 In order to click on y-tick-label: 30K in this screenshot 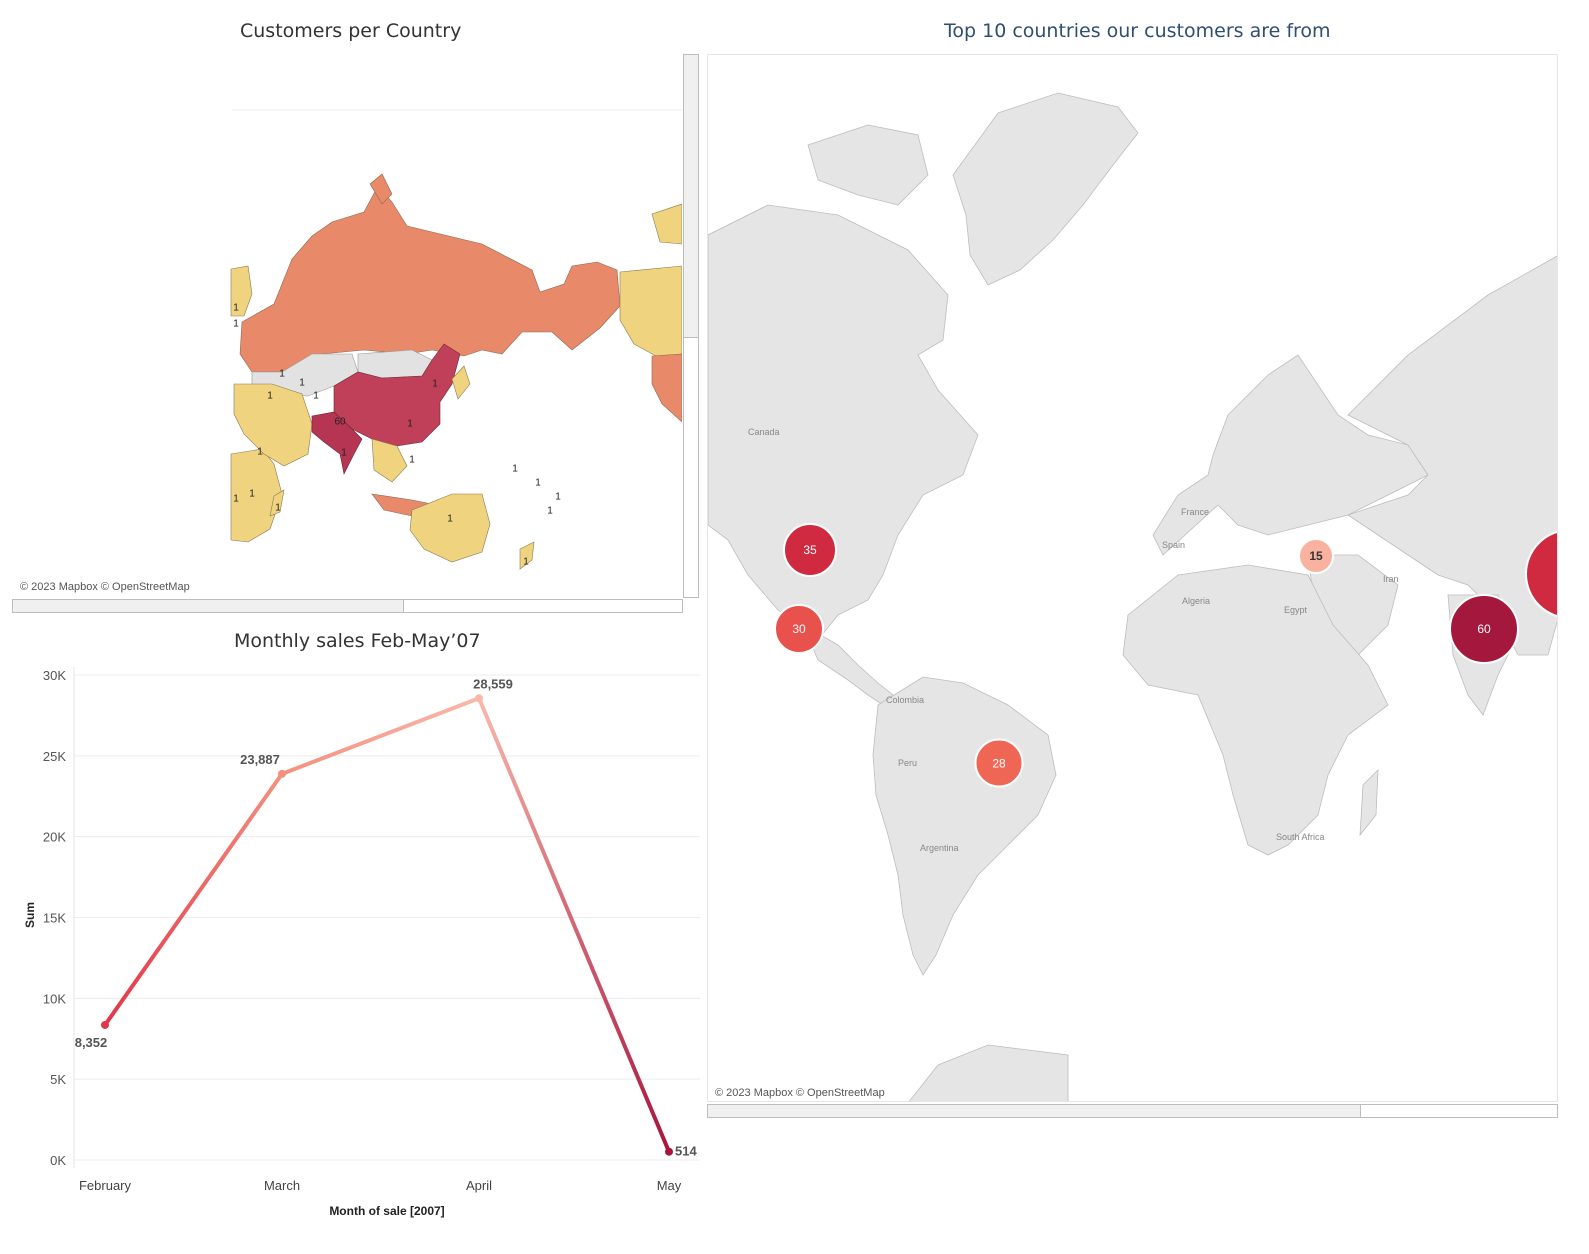, I will do `click(54, 675)`.